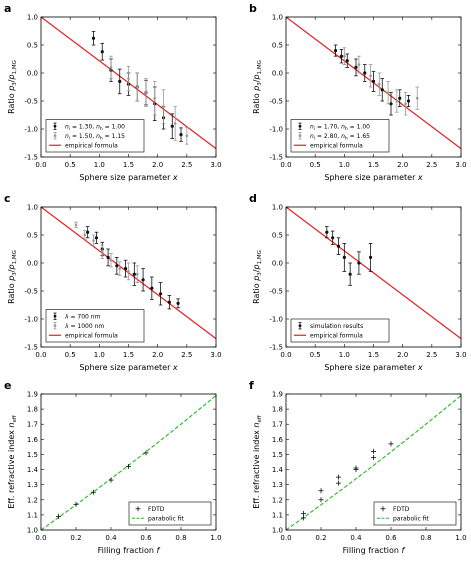 The width and height of the screenshot is (471, 563). What do you see at coordinates (7, 385) in the screenshot?
I see `panel-label: e` at bounding box center [7, 385].